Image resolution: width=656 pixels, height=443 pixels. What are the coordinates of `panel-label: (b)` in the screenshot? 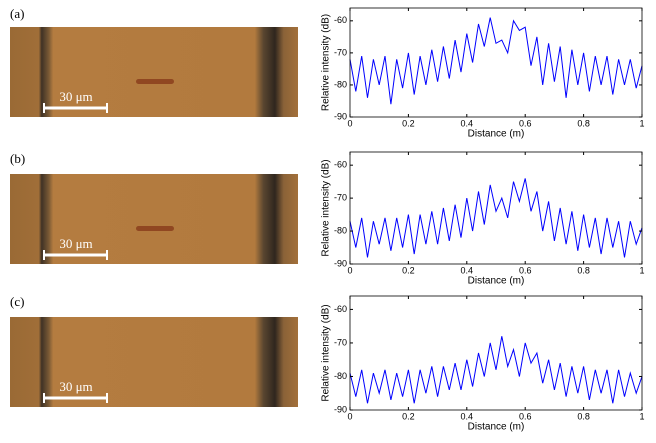 It's located at (17, 158).